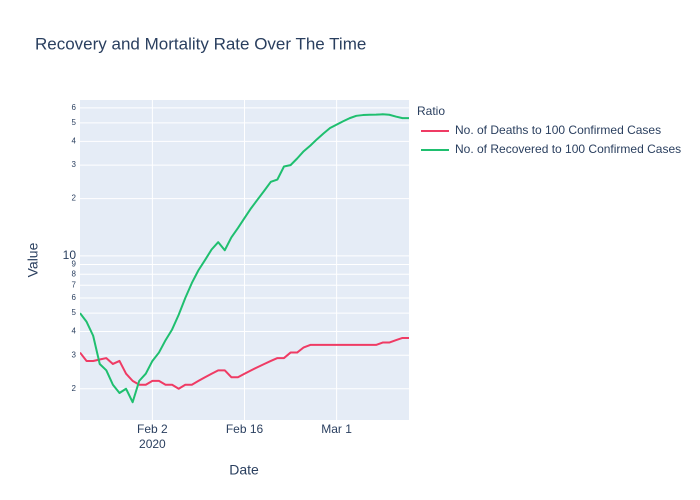 Image resolution: width=700 pixels, height=500 pixels. Describe the element at coordinates (245, 429) in the screenshot. I see `x-tick-label: Feb 16` at that location.